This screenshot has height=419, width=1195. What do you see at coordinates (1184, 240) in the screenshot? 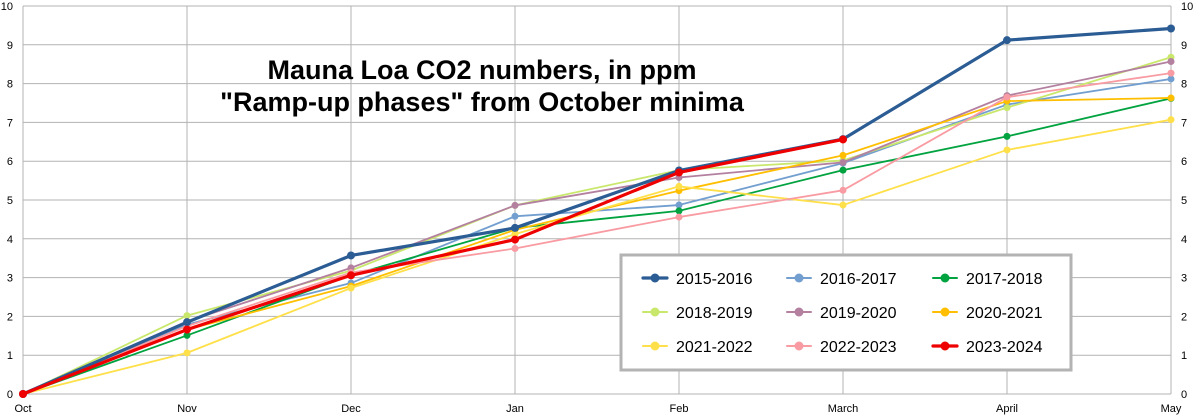
I see `y-tick-label-right: 4` at bounding box center [1184, 240].